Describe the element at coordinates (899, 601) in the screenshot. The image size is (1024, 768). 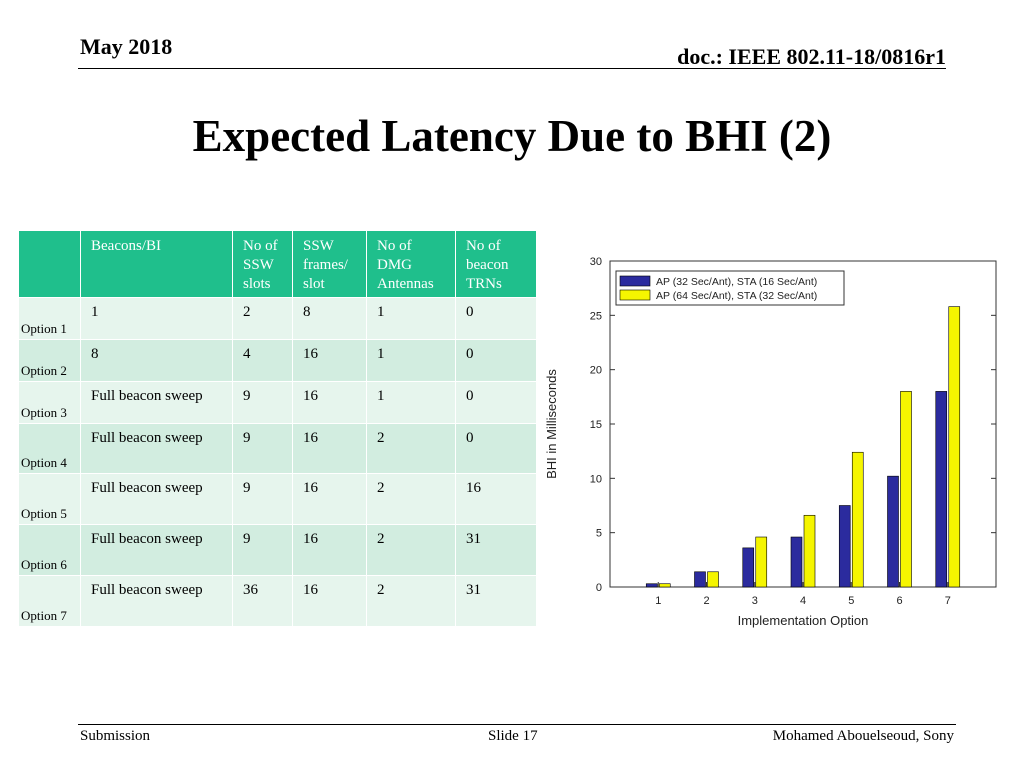
I see `x-tick-label: 6` at that location.